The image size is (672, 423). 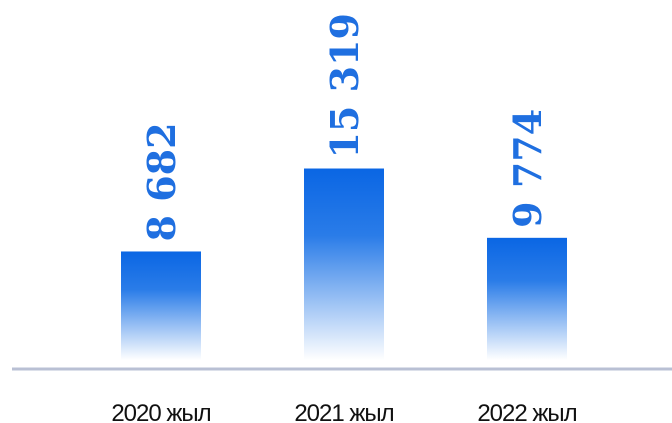 I want to click on value-label-1: 15 319, so click(x=344, y=85).